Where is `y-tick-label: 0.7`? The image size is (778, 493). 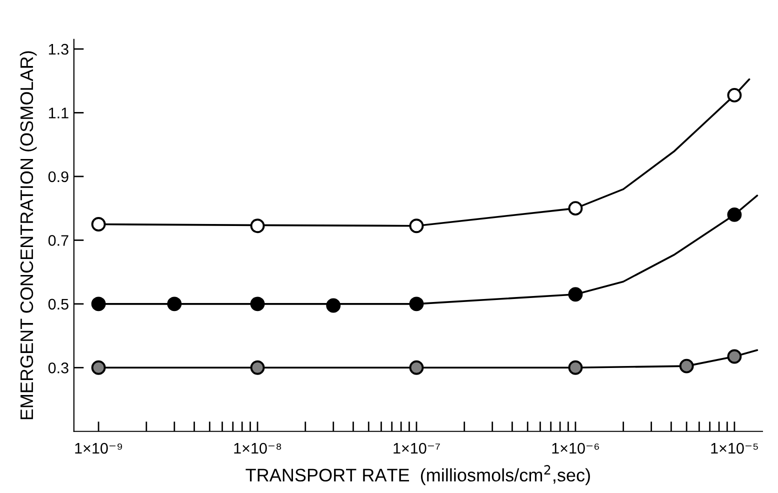
y-tick-label: 0.7 is located at coordinates (58, 240).